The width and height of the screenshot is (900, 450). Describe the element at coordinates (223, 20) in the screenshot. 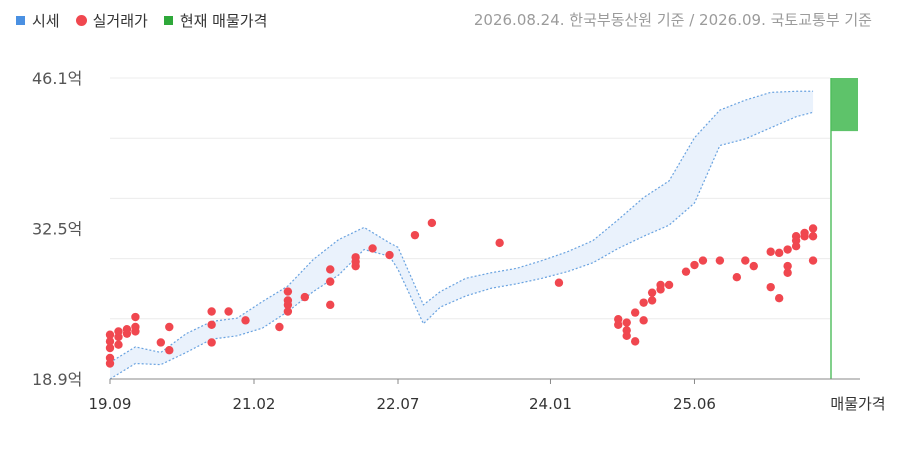

I see `legend-label-listing-price: 현재 매물가격` at that location.